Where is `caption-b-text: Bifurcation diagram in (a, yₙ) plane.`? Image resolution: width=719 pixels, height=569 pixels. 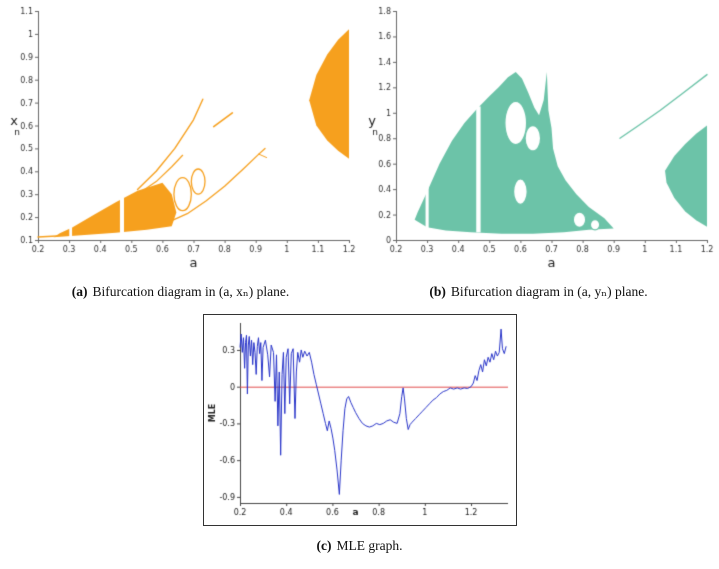
caption-b-text: Bifurcation diagram in (a, yₙ) plane. is located at coordinates (549, 291).